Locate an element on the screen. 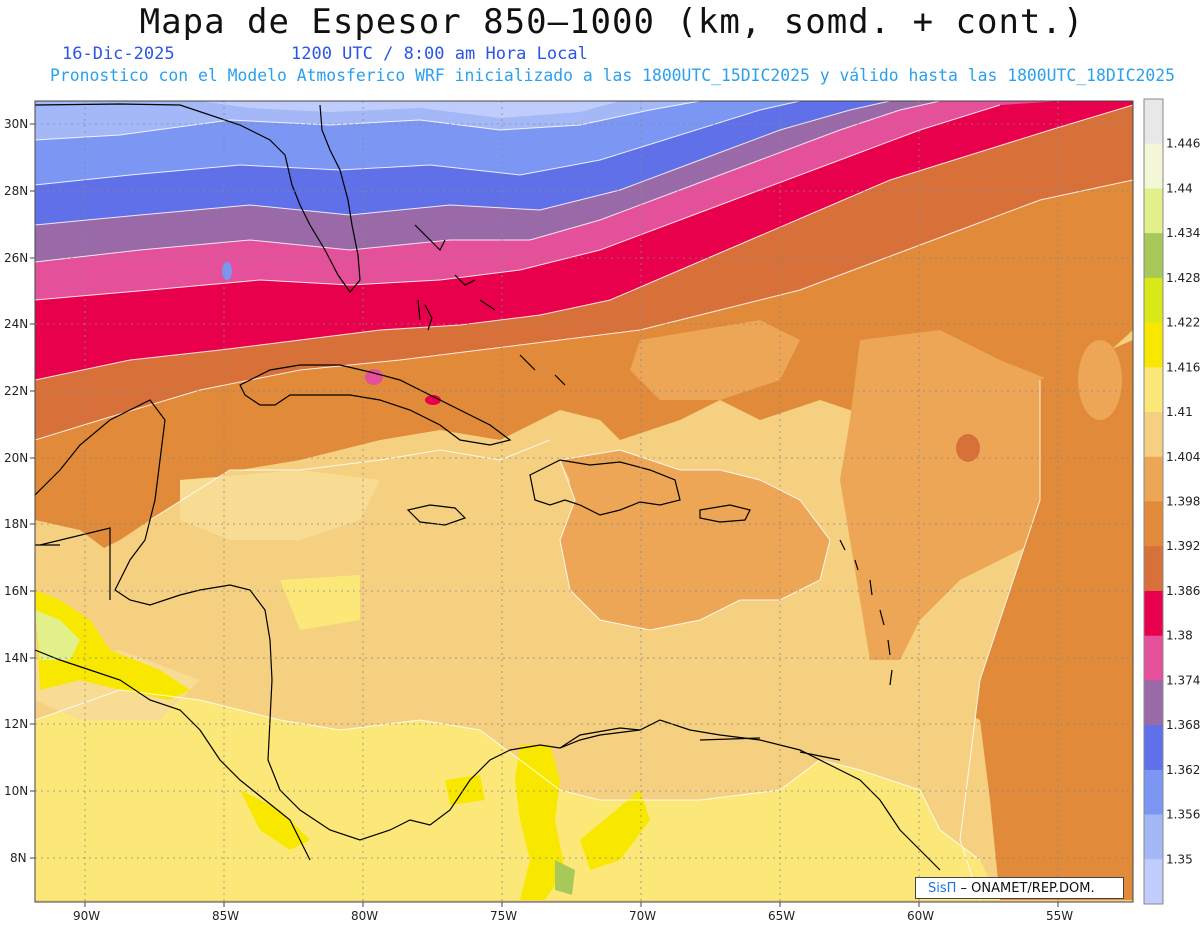  forecast-date: 16-Dic-2025 is located at coordinates (118, 54).